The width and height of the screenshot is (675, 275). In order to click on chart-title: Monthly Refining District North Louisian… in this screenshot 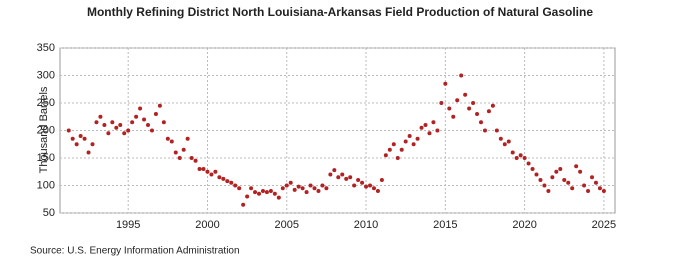, I will do `click(340, 12)`.